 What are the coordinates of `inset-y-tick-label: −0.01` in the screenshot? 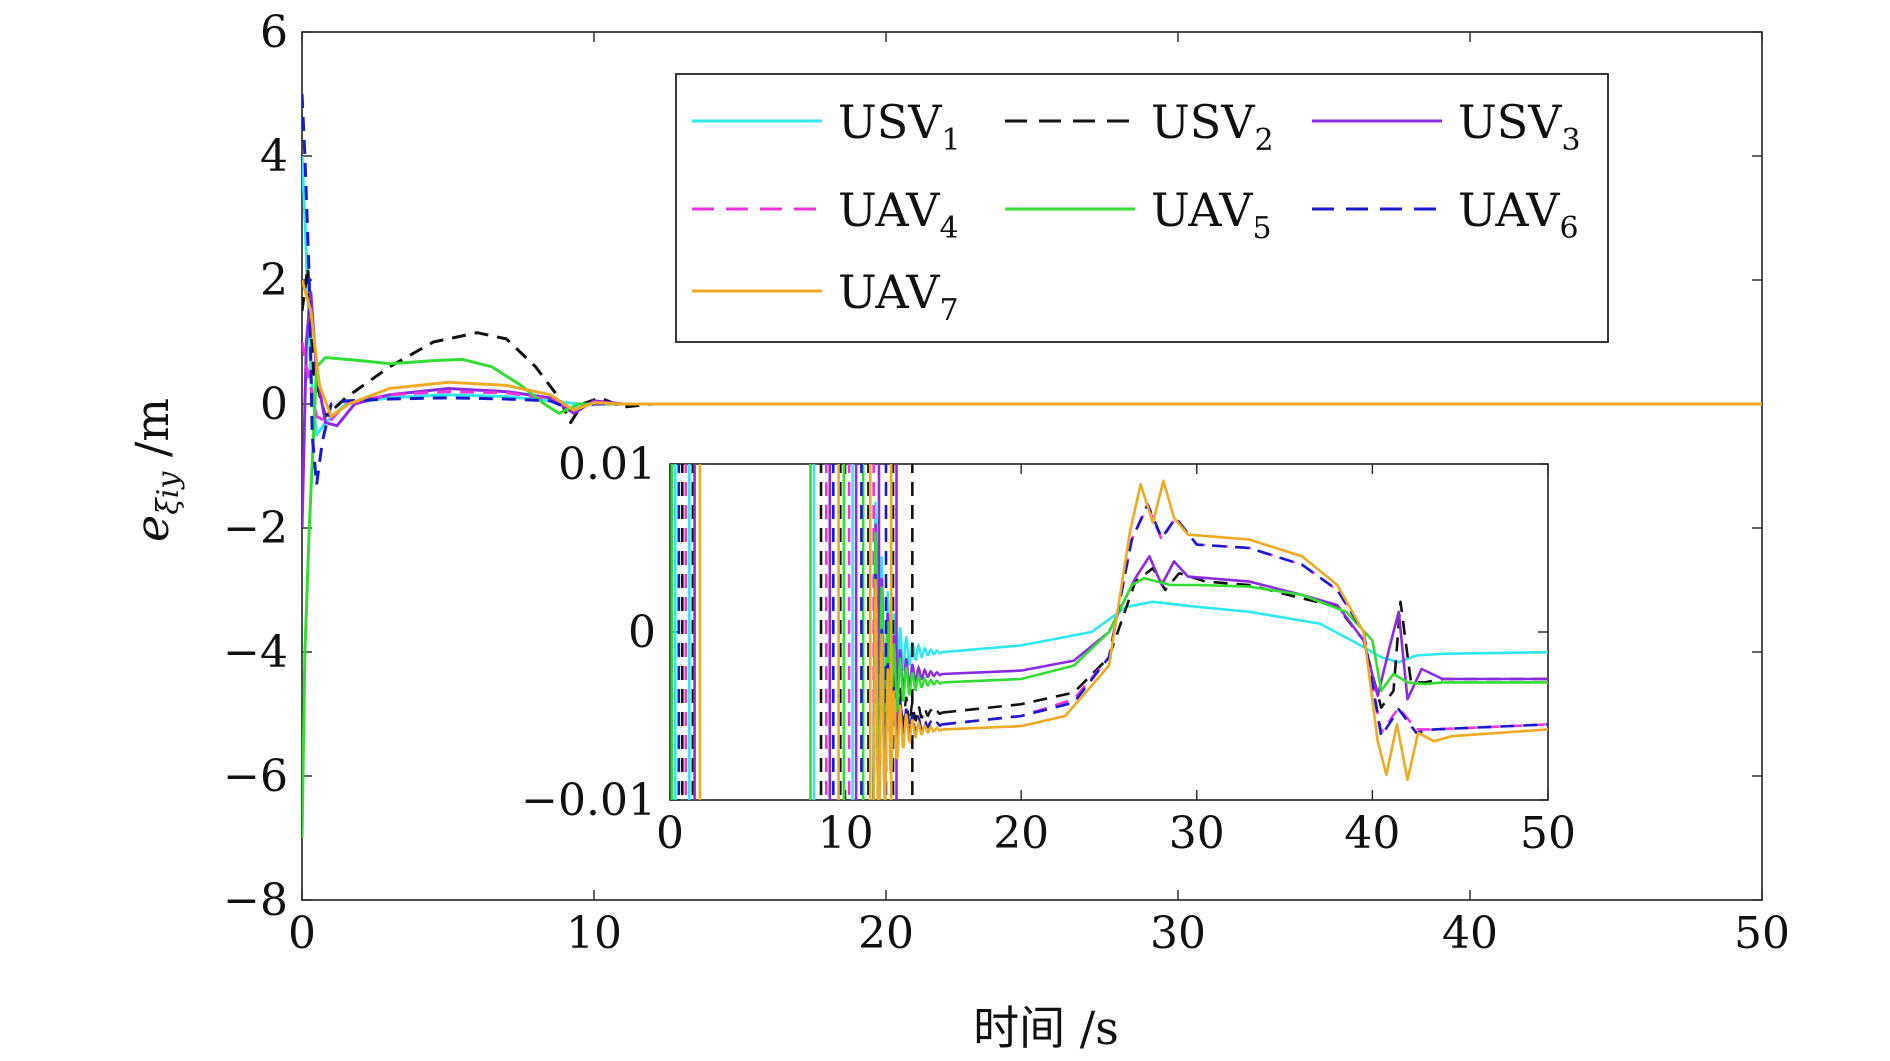 It's located at (588, 800).